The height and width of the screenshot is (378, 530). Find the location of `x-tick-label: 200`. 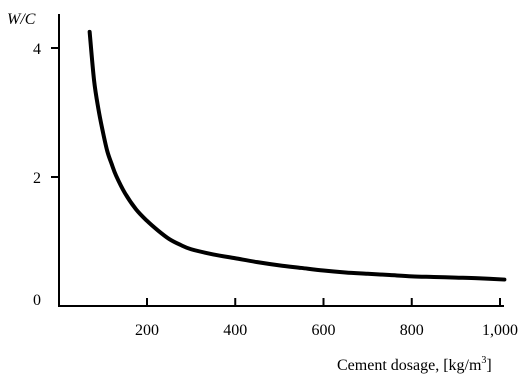

x-tick-label: 200 is located at coordinates (147, 330).